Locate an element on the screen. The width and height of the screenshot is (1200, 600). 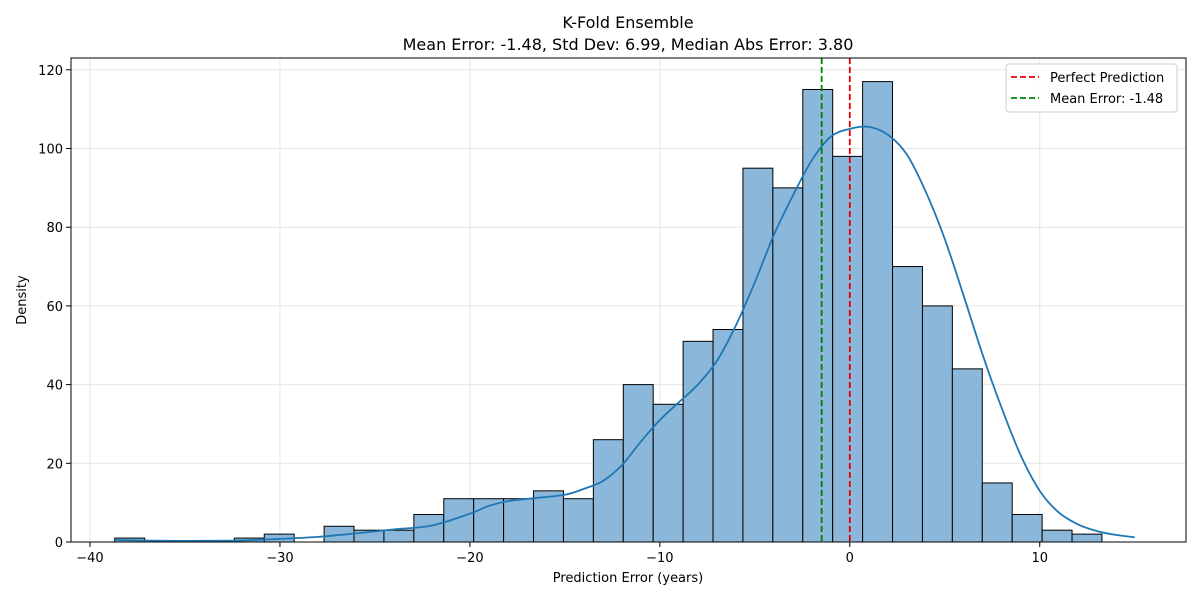
y-axis-label: Density is located at coordinates (22, 300).